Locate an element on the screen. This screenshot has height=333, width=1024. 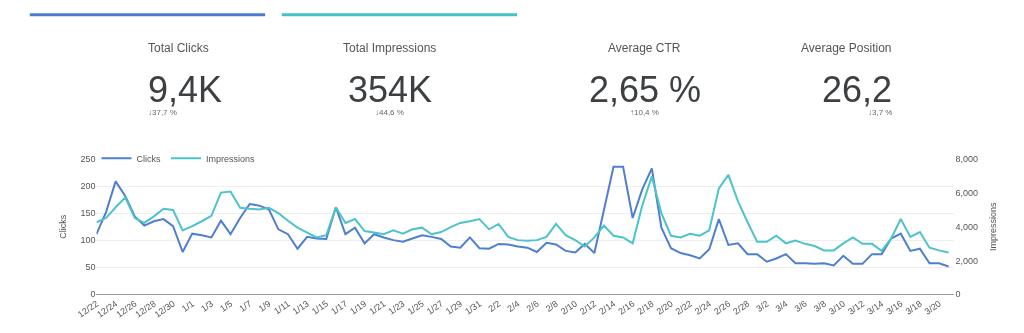
x-tick-label: 2/6 is located at coordinates (532, 306).